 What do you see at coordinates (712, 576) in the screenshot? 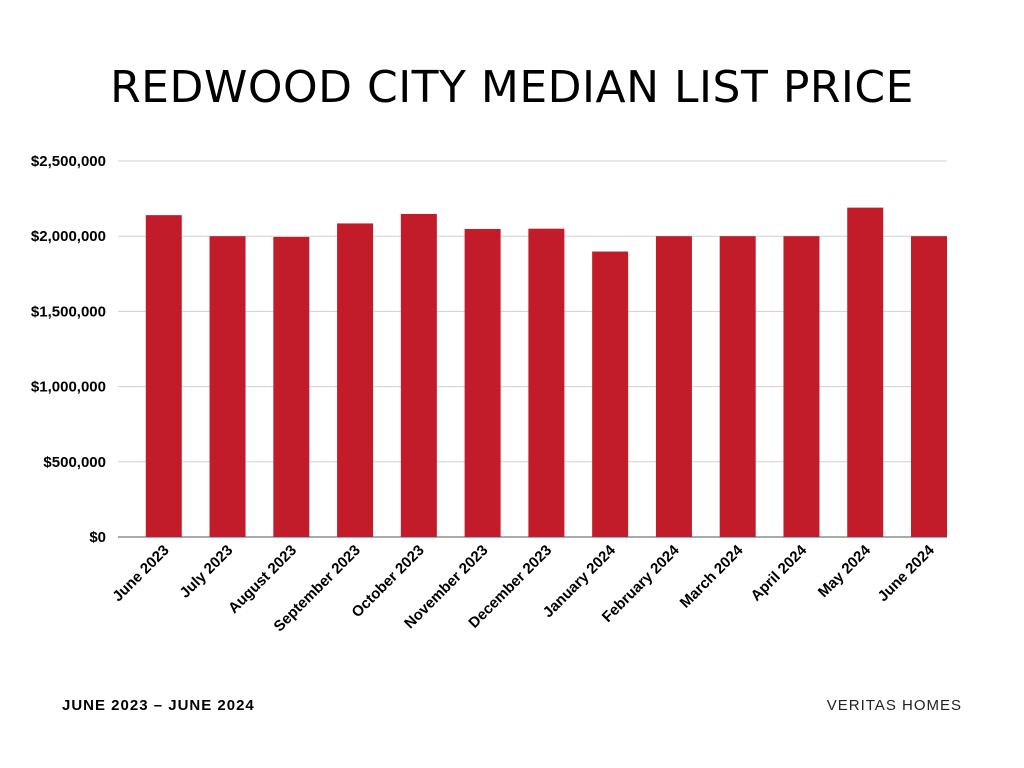
I see `x-tick-label: March 2024` at bounding box center [712, 576].